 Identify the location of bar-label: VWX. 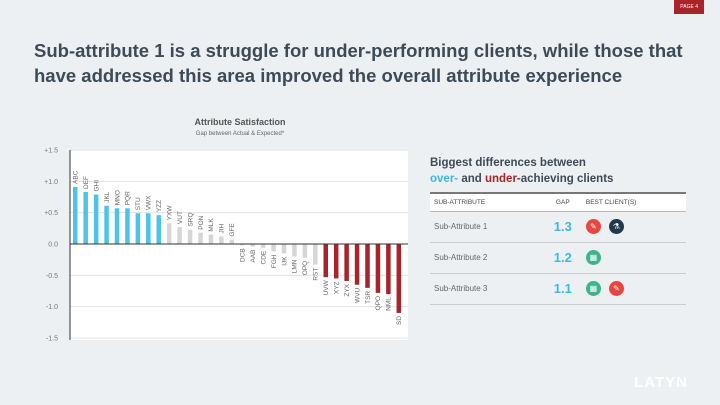
(149, 202).